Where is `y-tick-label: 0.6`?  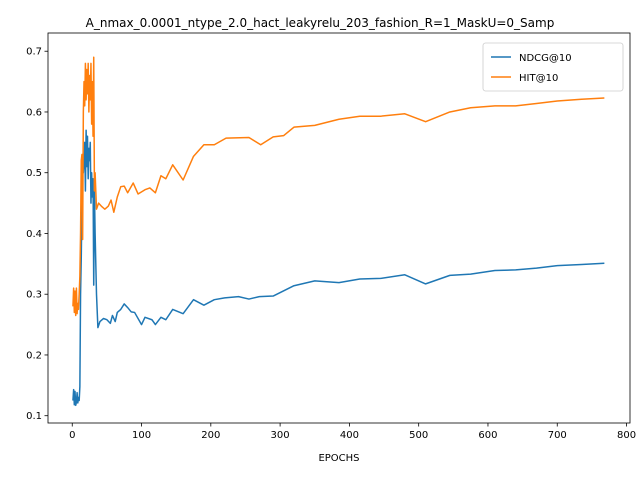
y-tick-label: 0.6 is located at coordinates (34, 112).